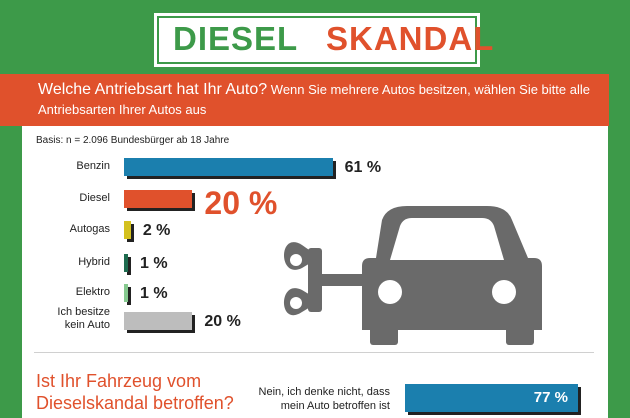  What do you see at coordinates (491, 398) in the screenshot?
I see `question2-bar: 77 %` at bounding box center [491, 398].